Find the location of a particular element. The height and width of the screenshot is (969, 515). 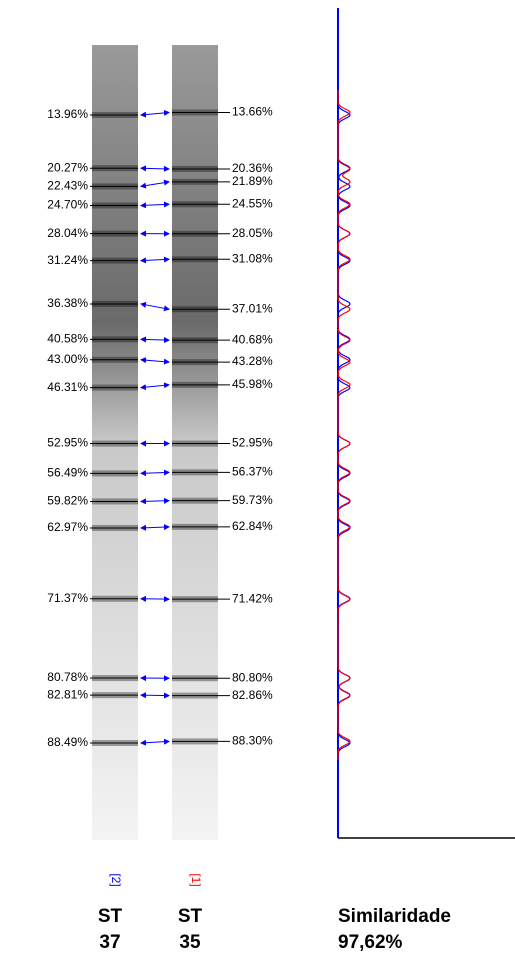

band-label: 71.37% is located at coordinates (67, 598).